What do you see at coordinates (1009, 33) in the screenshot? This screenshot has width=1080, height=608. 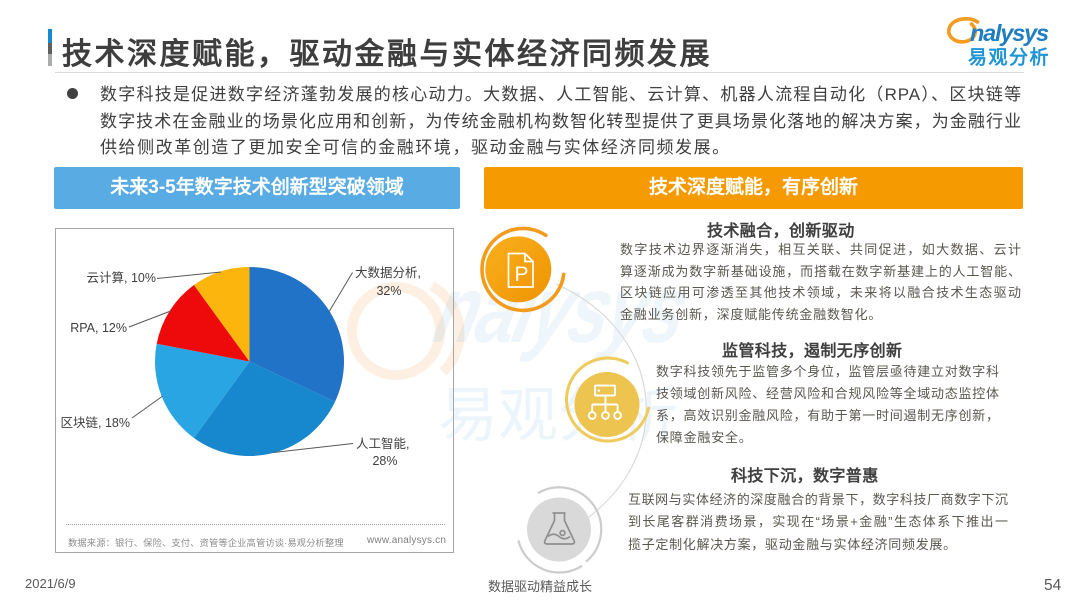 I see `svg-text: nalysys` at bounding box center [1009, 33].